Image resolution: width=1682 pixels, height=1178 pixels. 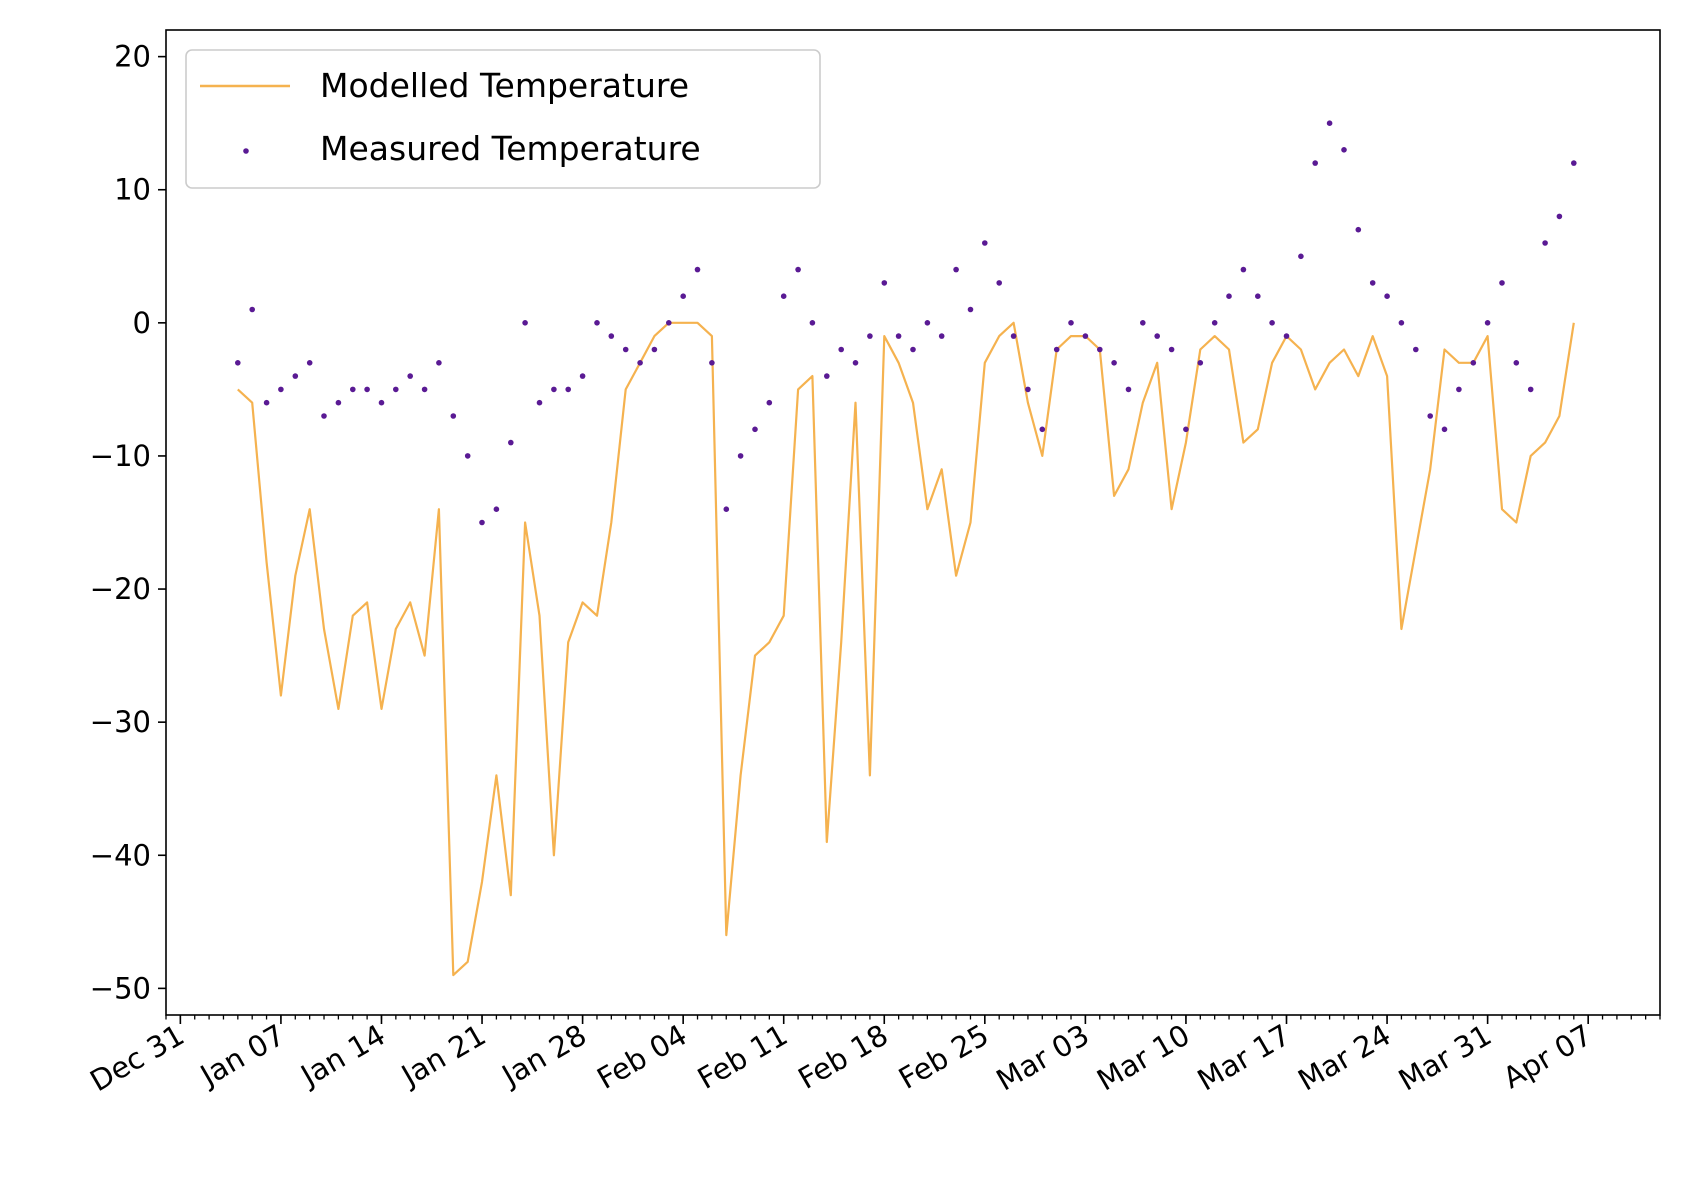 What do you see at coordinates (120, 988) in the screenshot?
I see `y-tick-label: −50` at bounding box center [120, 988].